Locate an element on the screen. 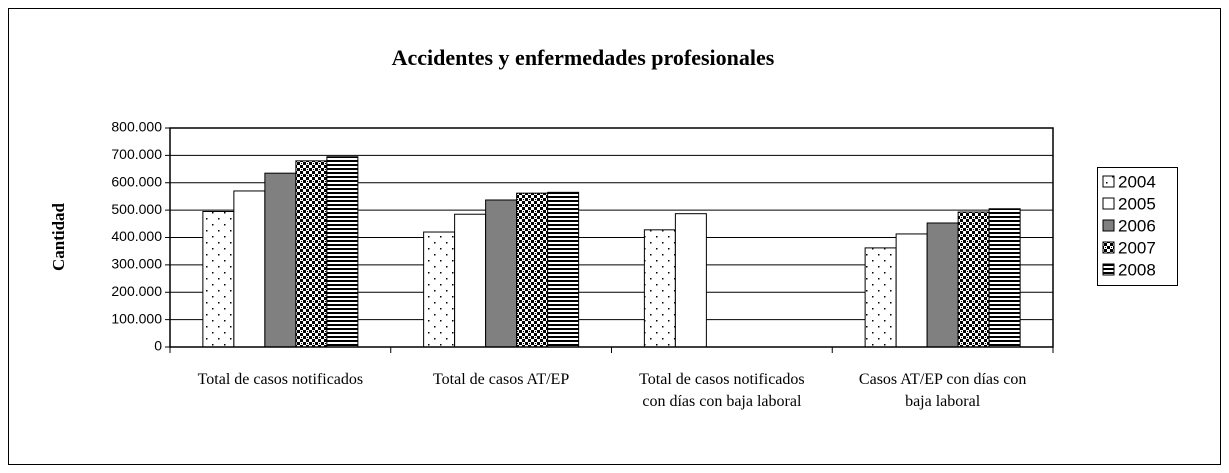 The width and height of the screenshot is (1229, 473). y-tick-label: 200.000 is located at coordinates (136, 291).